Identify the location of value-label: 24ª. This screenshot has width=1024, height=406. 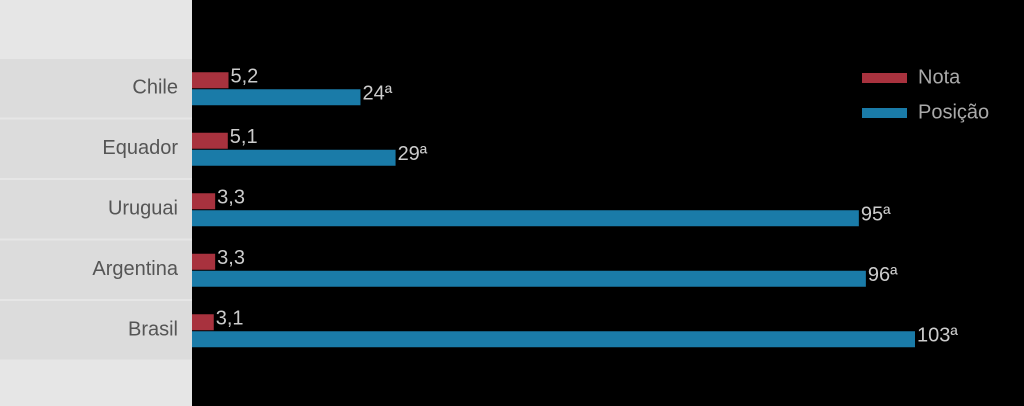
(377, 94).